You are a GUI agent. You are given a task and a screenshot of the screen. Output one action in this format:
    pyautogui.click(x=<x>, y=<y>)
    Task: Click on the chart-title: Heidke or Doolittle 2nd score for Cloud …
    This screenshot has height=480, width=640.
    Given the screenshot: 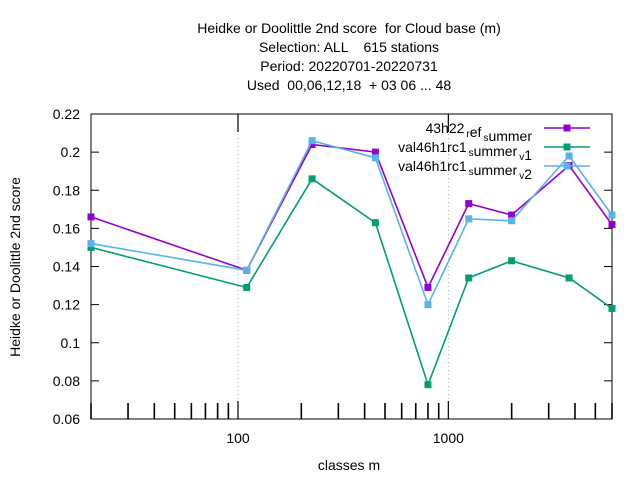 What is the action you would take?
    pyautogui.click(x=348, y=56)
    